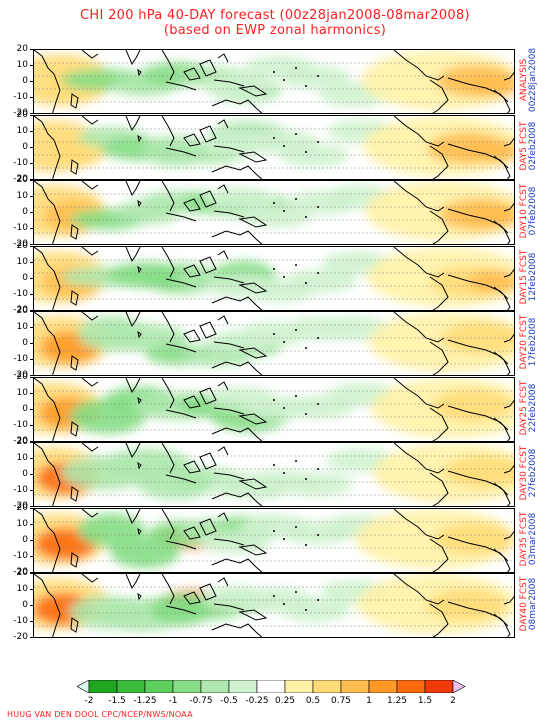 The width and height of the screenshot is (550, 720). Describe the element at coordinates (425, 701) in the screenshot. I see `colorbar-tick-label: 1.5` at that location.